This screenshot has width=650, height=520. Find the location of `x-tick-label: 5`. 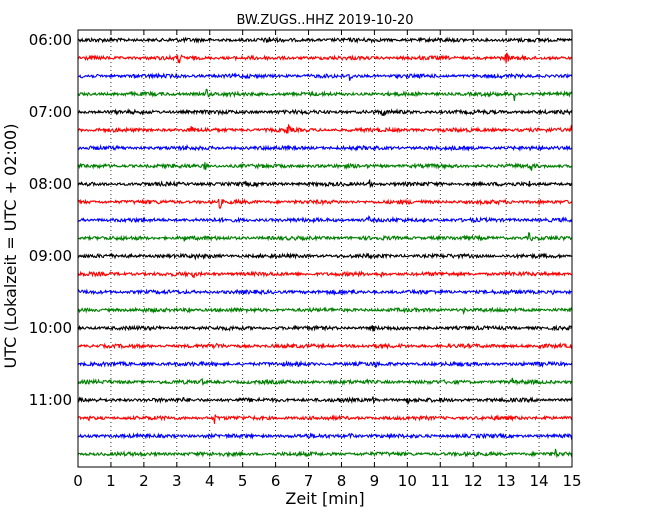

x-tick-label: 5 is located at coordinates (243, 481).